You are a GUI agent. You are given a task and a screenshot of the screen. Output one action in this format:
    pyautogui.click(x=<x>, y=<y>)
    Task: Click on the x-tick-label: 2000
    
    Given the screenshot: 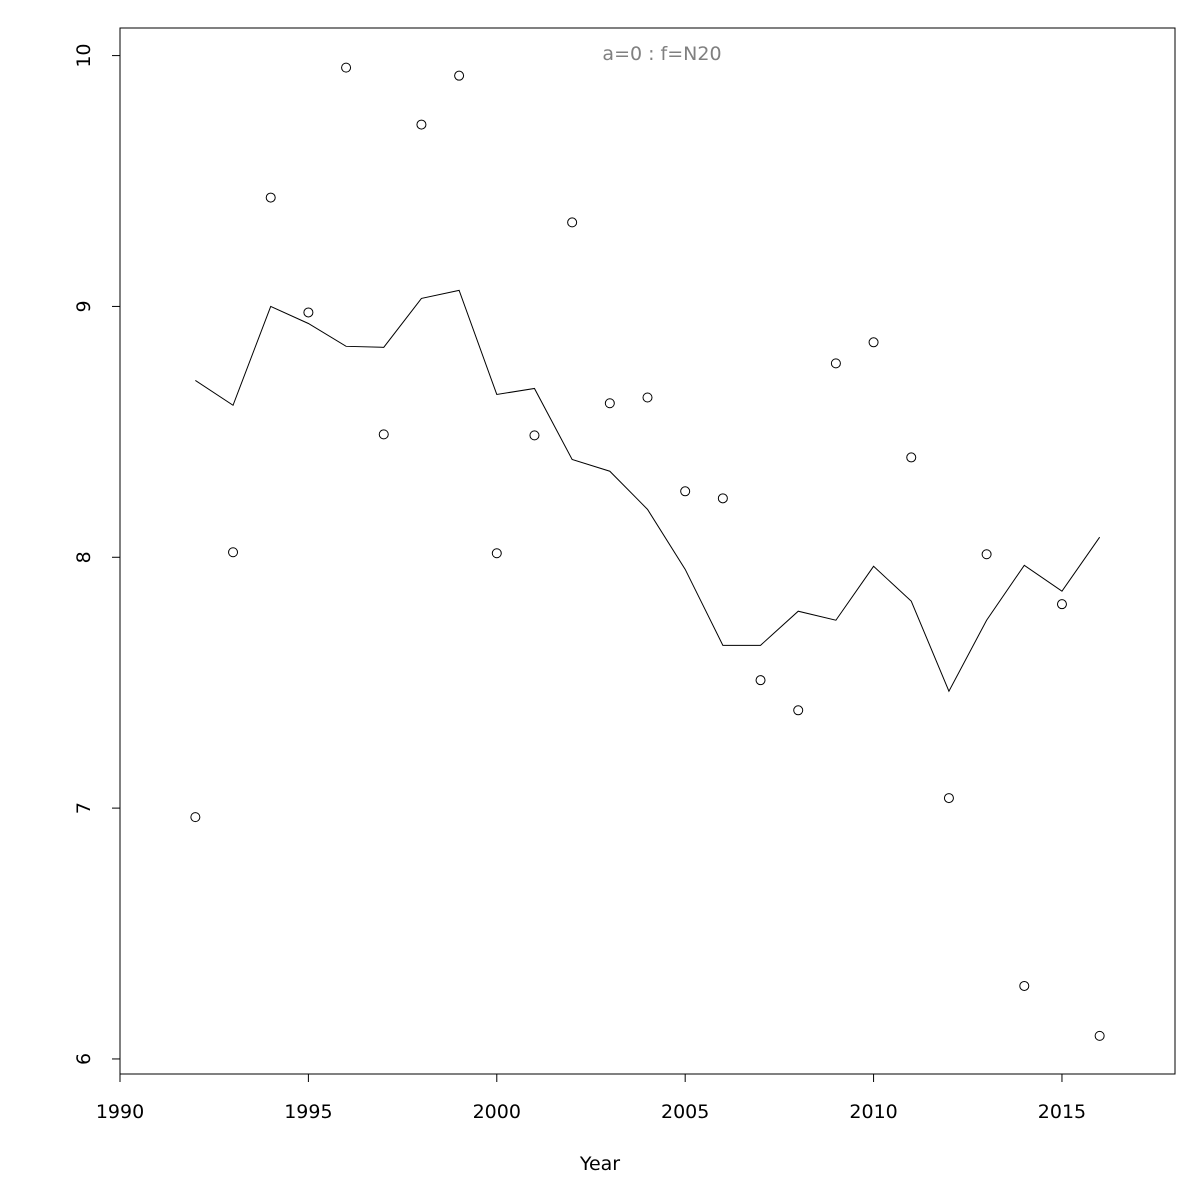 What is the action you would take?
    pyautogui.click(x=497, y=1112)
    